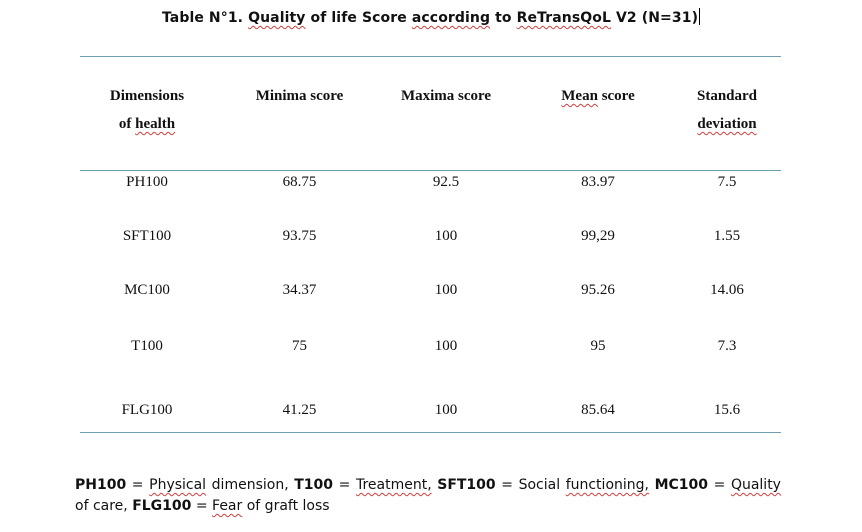  I want to click on footnote-key-ph100: PH100, so click(101, 485).